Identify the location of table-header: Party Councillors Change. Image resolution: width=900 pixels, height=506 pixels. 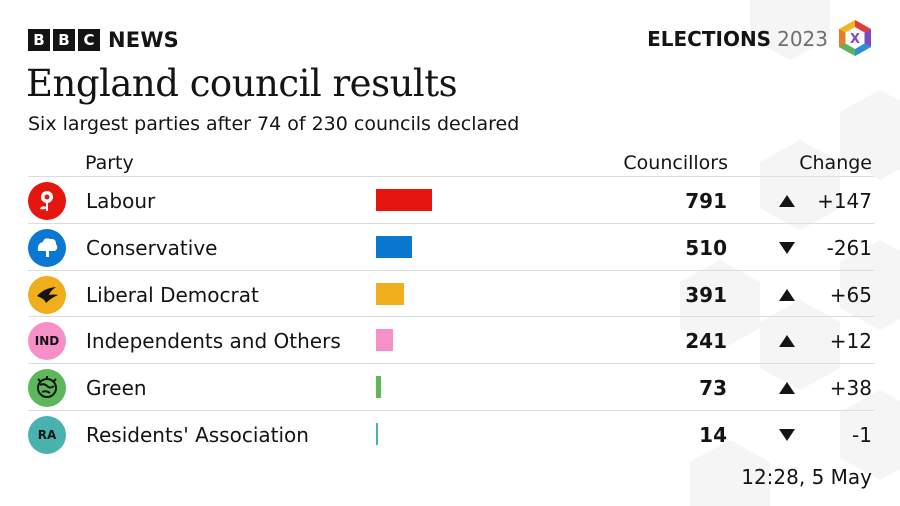
(451, 162).